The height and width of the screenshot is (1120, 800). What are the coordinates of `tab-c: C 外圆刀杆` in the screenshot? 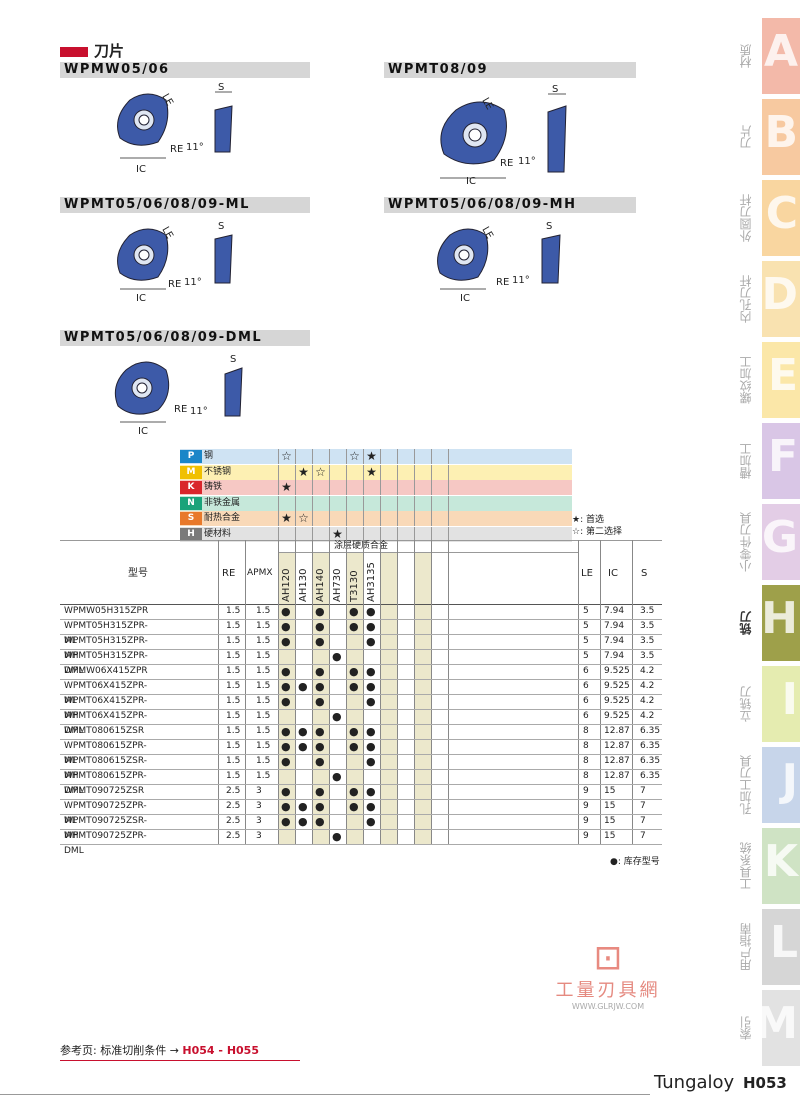 It's located at (769, 218).